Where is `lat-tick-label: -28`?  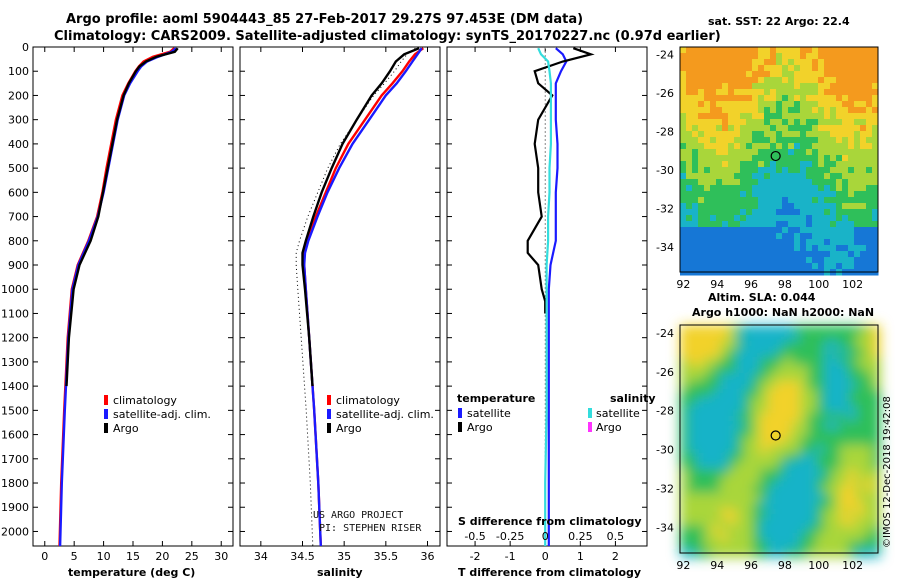
lat-tick-label: -28 is located at coordinates (665, 411).